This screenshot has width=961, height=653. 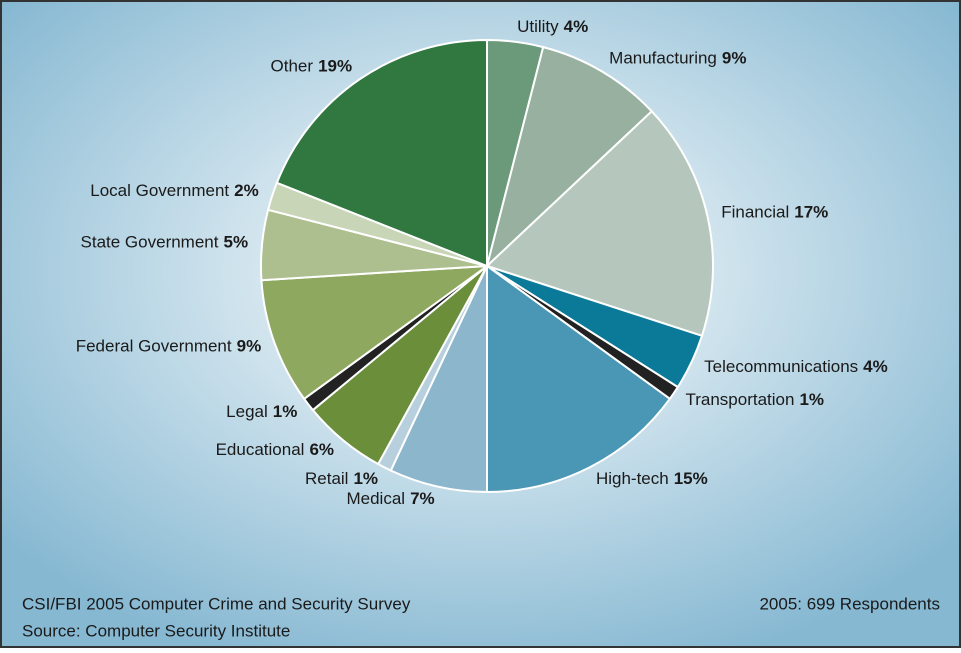 What do you see at coordinates (335, 66) in the screenshot?
I see `value-label: 19%` at bounding box center [335, 66].